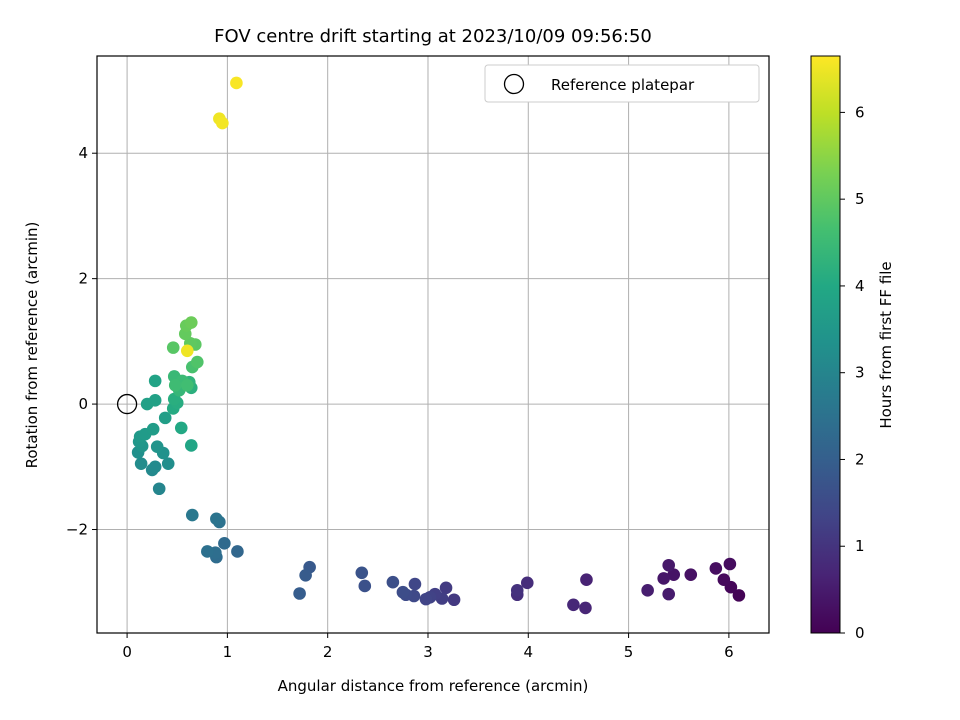 The width and height of the screenshot is (960, 720). I want to click on colorbar-ticks: 0 1 2 3 4 5 6, so click(852, 372).